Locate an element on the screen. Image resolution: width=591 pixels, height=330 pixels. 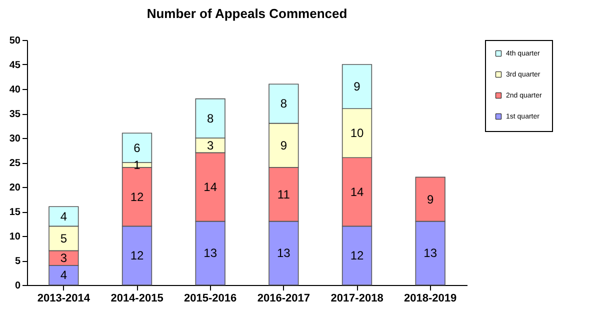
y-tick-label: 15 is located at coordinates (15, 212).